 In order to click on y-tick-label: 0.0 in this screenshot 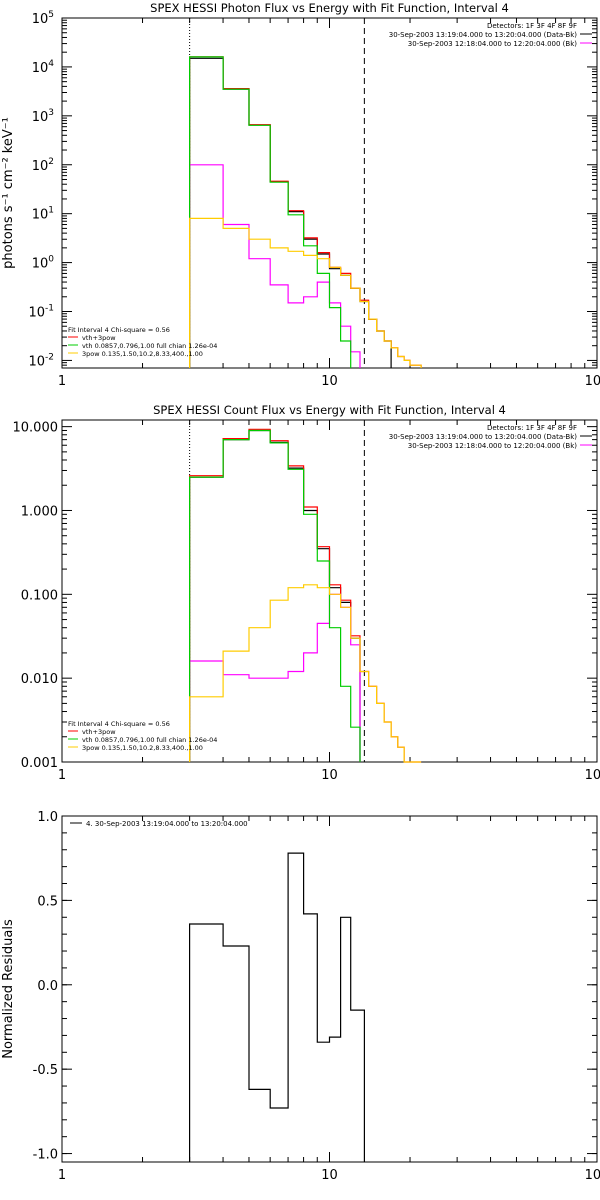, I will do `click(47, 986)`.